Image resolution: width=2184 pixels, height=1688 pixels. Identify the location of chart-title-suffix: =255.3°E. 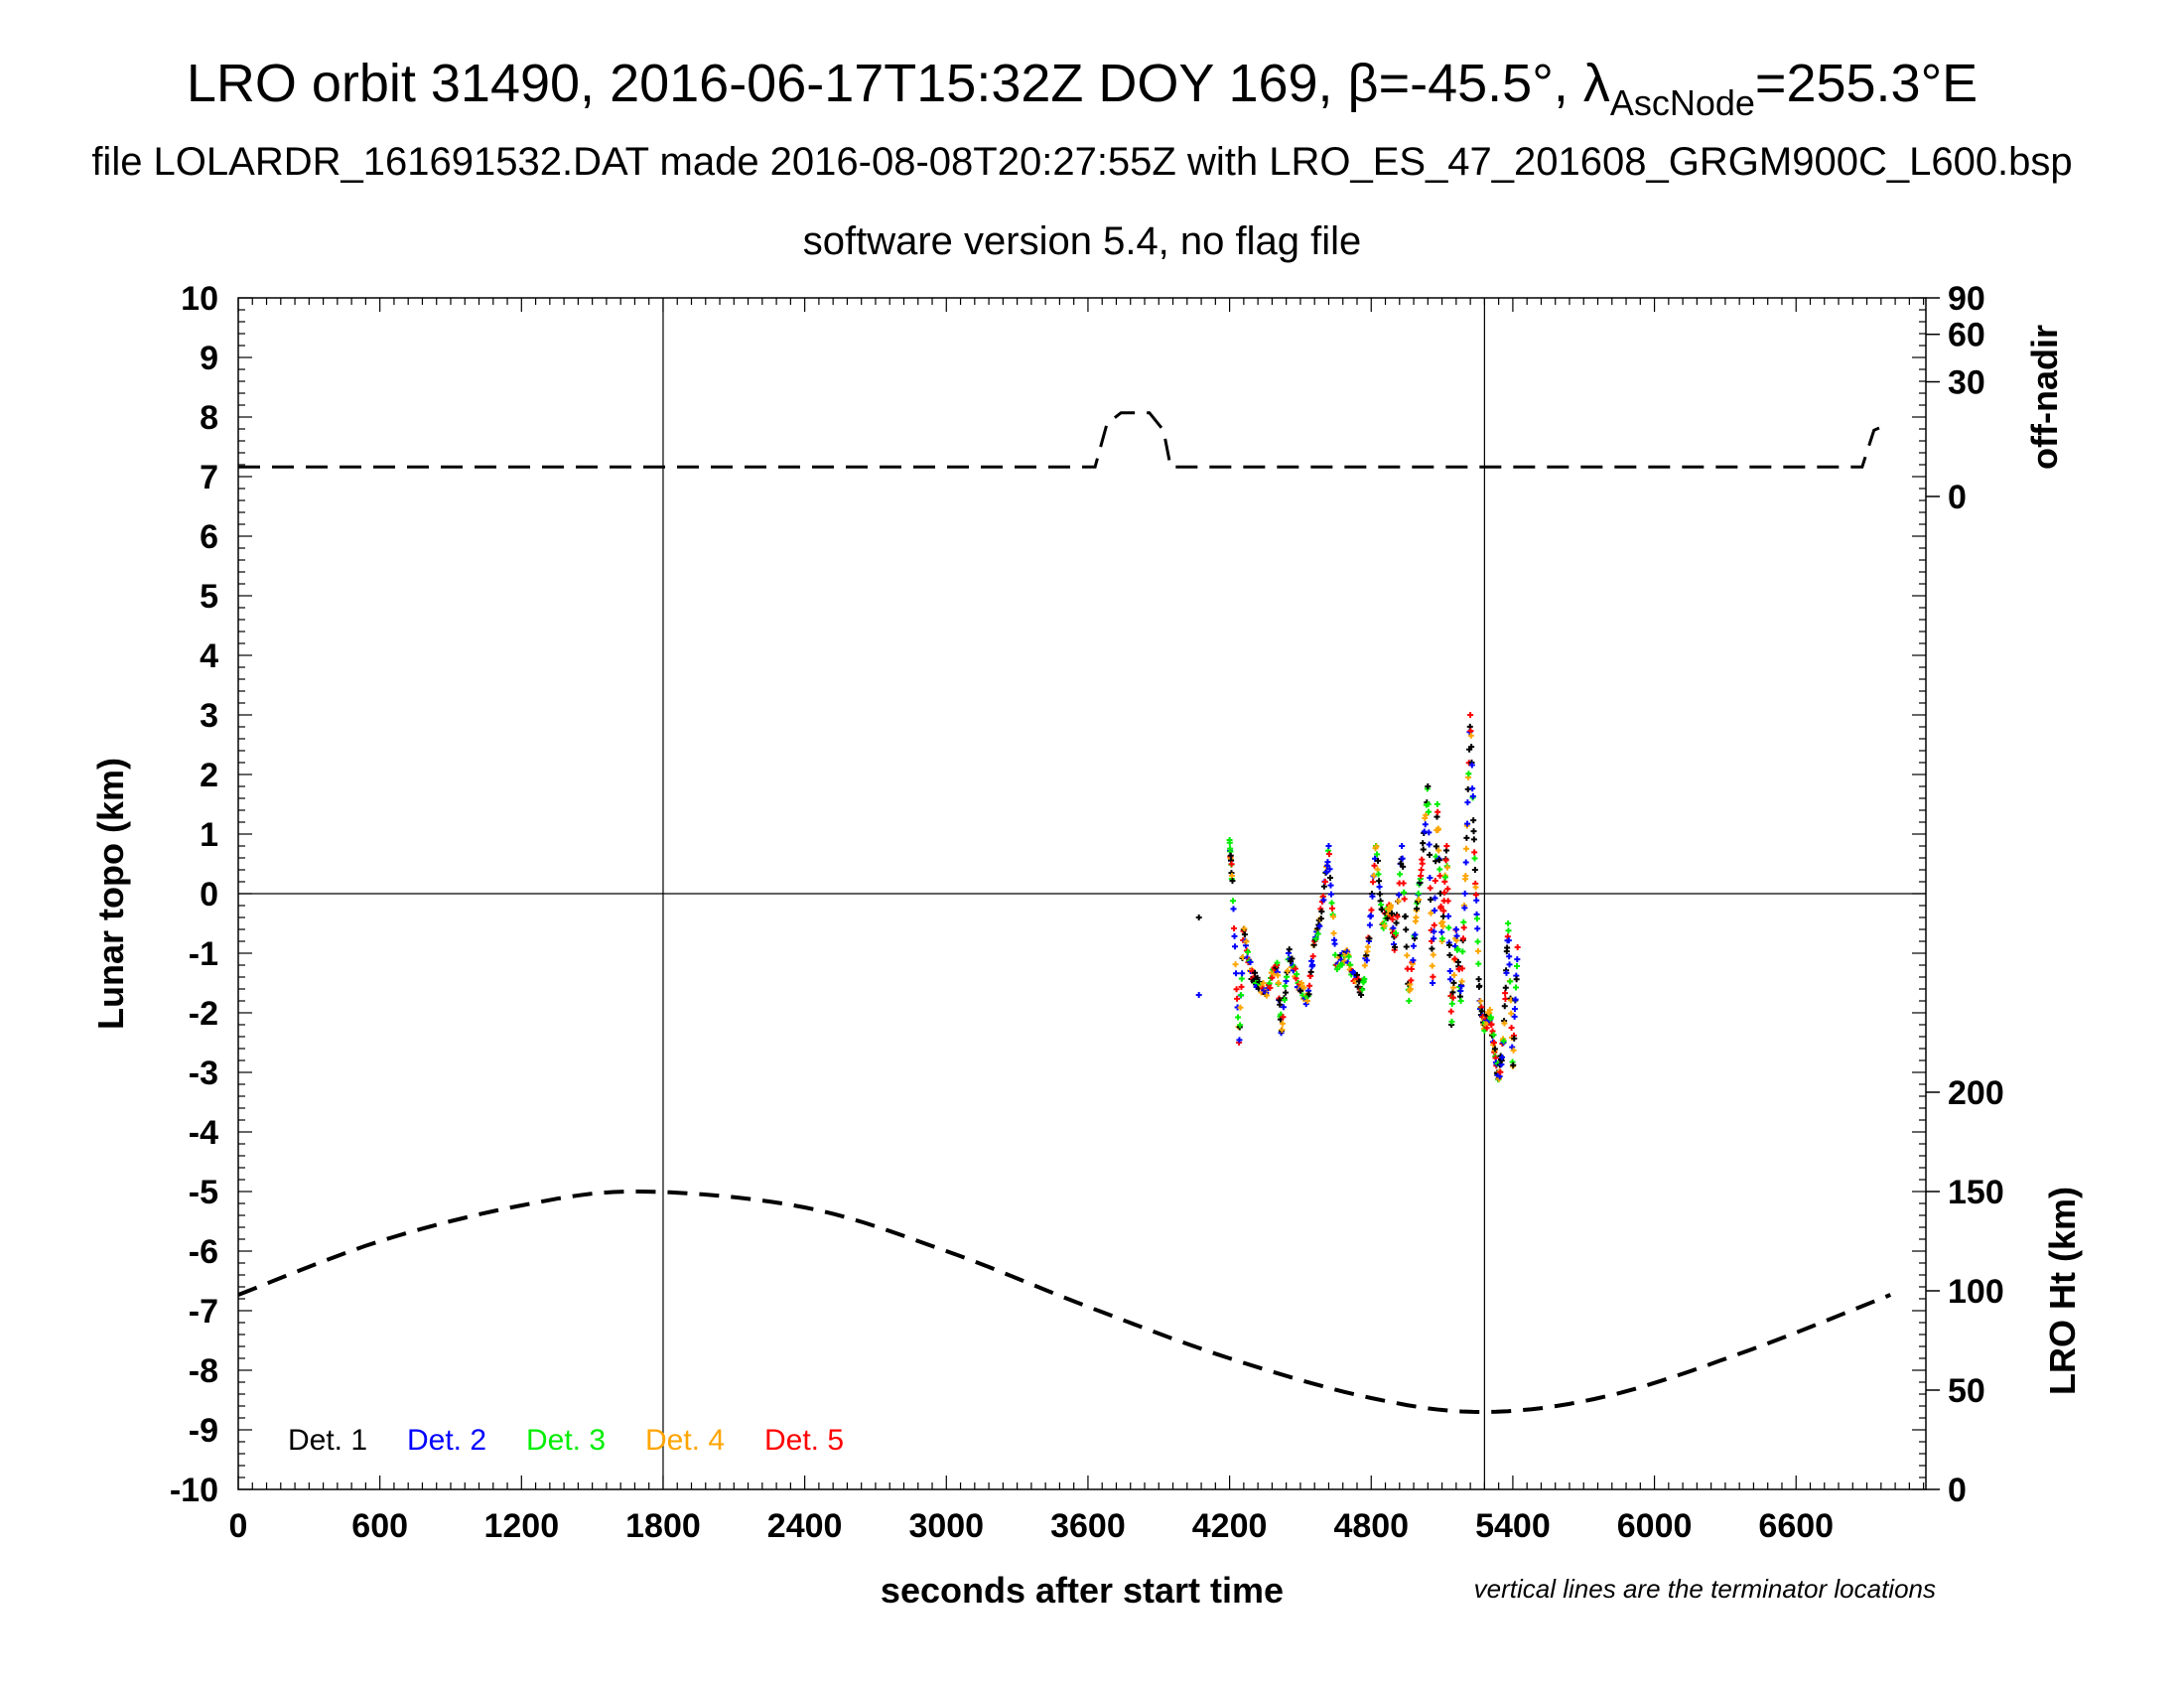
(1866, 83).